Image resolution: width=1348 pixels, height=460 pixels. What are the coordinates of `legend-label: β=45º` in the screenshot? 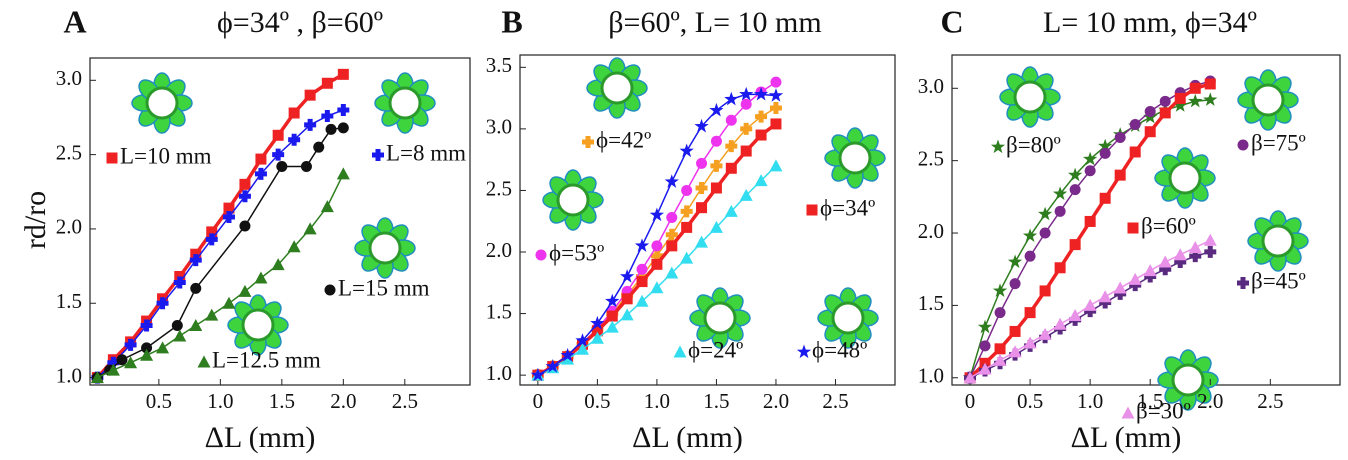 It's located at (1278, 280).